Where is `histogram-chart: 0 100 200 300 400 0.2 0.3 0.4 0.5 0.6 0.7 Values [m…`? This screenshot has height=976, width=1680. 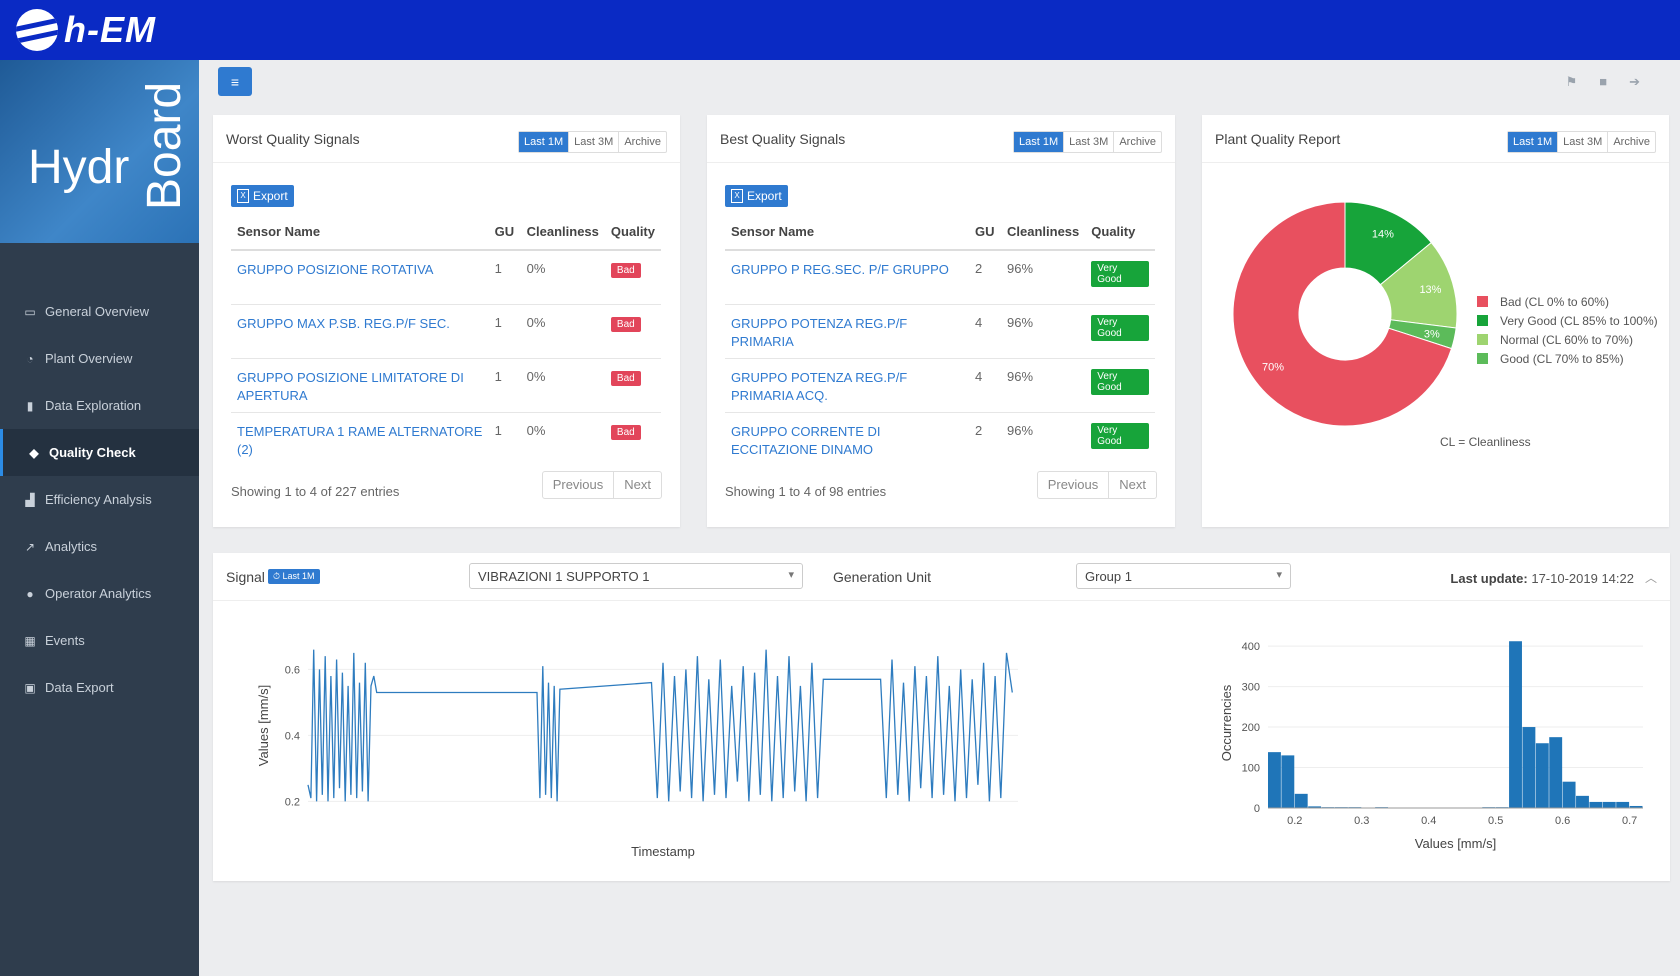 histogram-chart: 0 100 200 300 400 0.2 0.3 0.4 0.5 0.6 0.7 Values [m… is located at coordinates (1431, 746).